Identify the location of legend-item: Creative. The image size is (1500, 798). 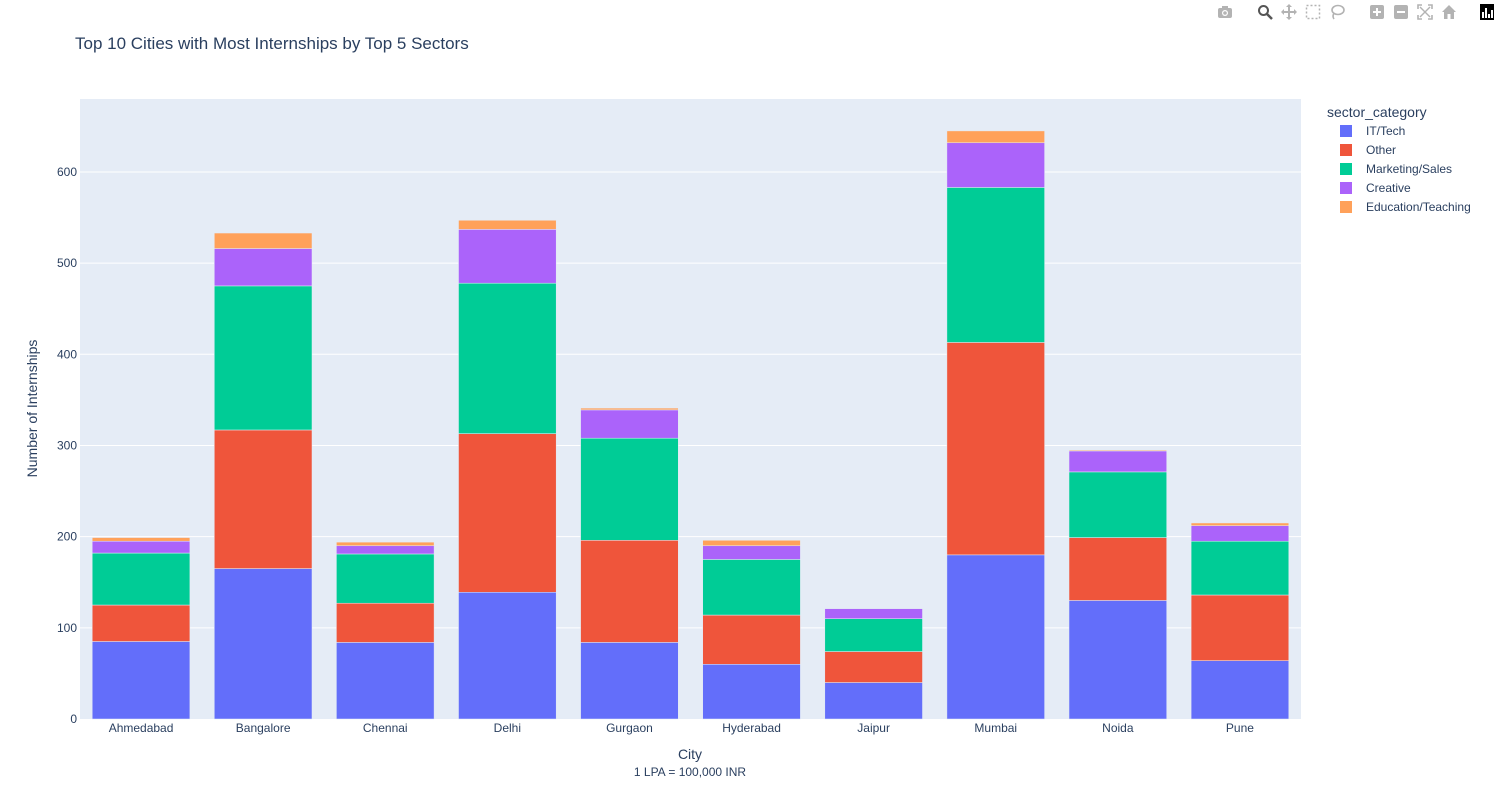
(1375, 188).